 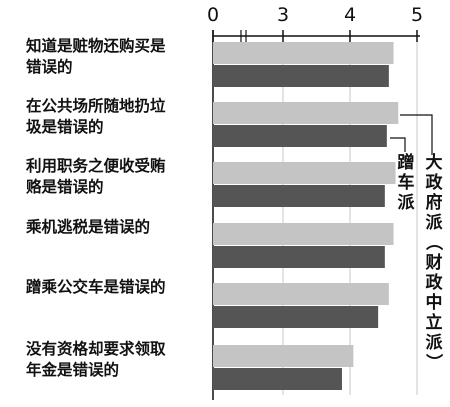 I want to click on legend-label-big-government: （, so click(x=433, y=242).